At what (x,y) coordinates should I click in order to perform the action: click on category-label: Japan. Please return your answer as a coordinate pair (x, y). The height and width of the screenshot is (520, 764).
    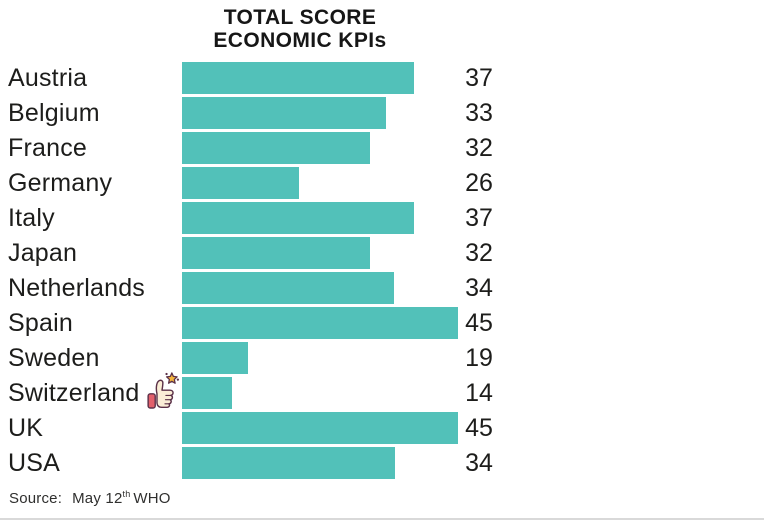
    Looking at the image, I should click on (42, 253).